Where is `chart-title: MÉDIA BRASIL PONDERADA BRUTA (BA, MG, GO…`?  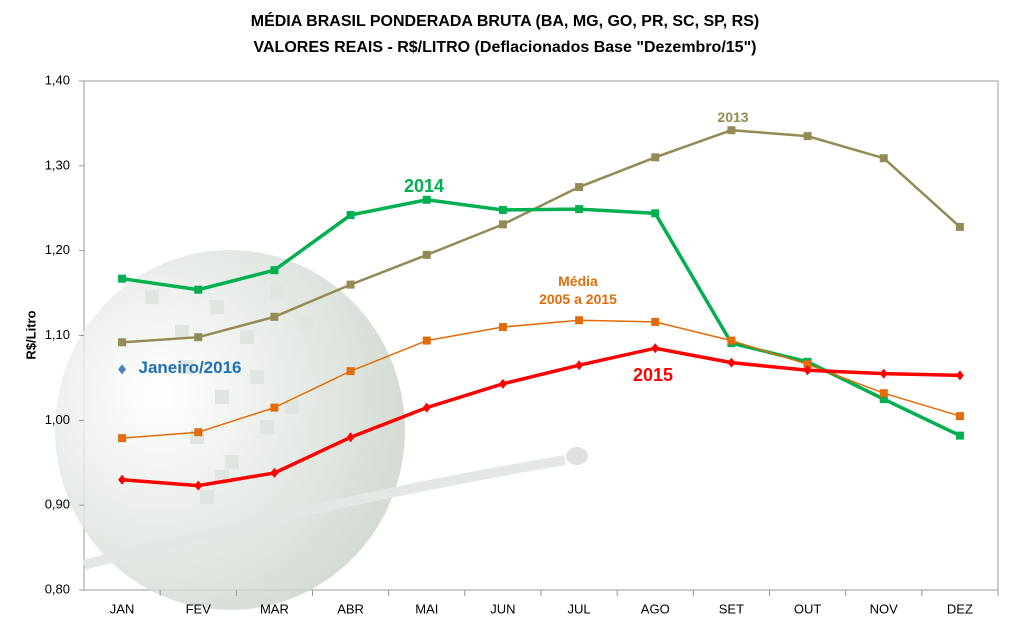
chart-title: MÉDIA BRASIL PONDERADA BRUTA (BA, MG, GO… is located at coordinates (505, 20).